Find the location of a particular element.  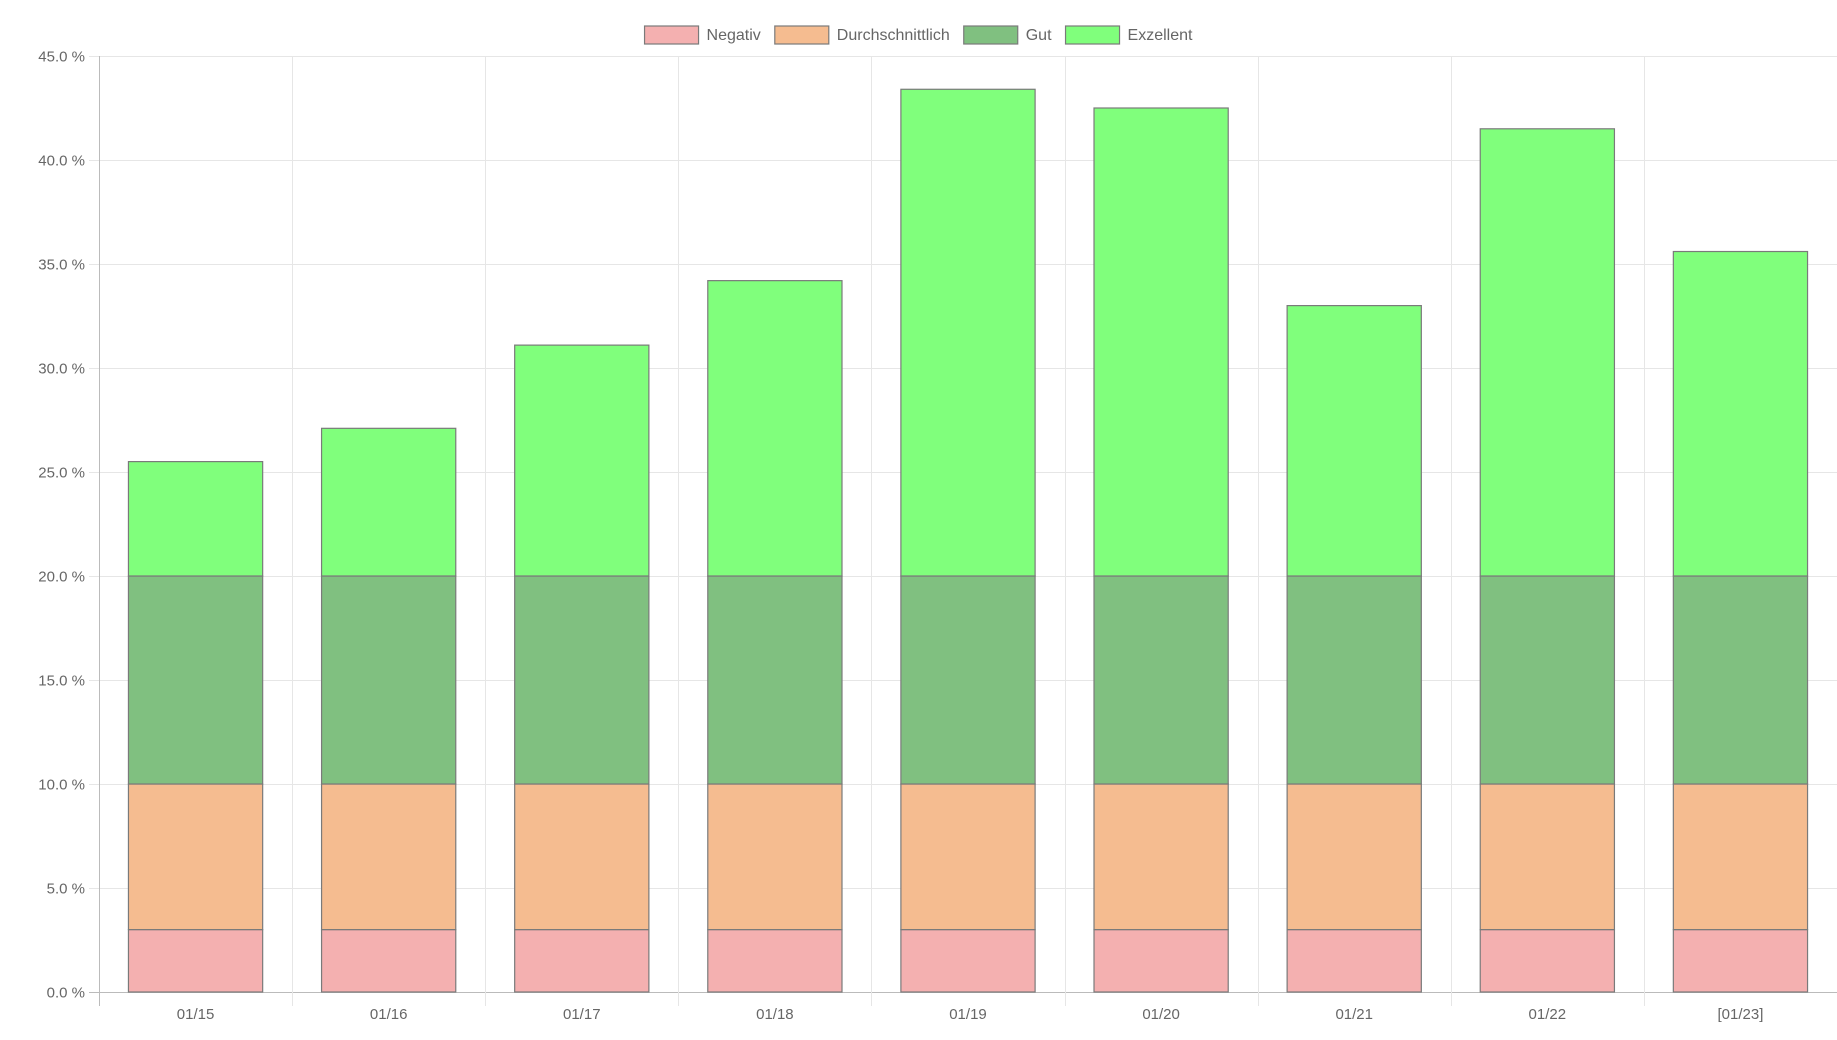

y-tick-label: 20.0 % is located at coordinates (61, 577).